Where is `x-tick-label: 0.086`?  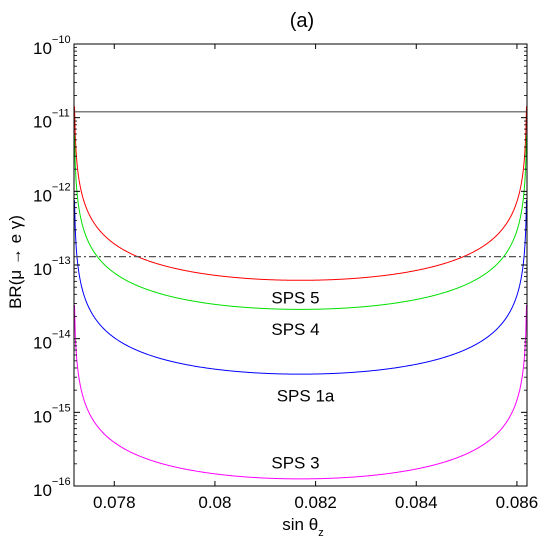 x-tick-label: 0.086 is located at coordinates (517, 502).